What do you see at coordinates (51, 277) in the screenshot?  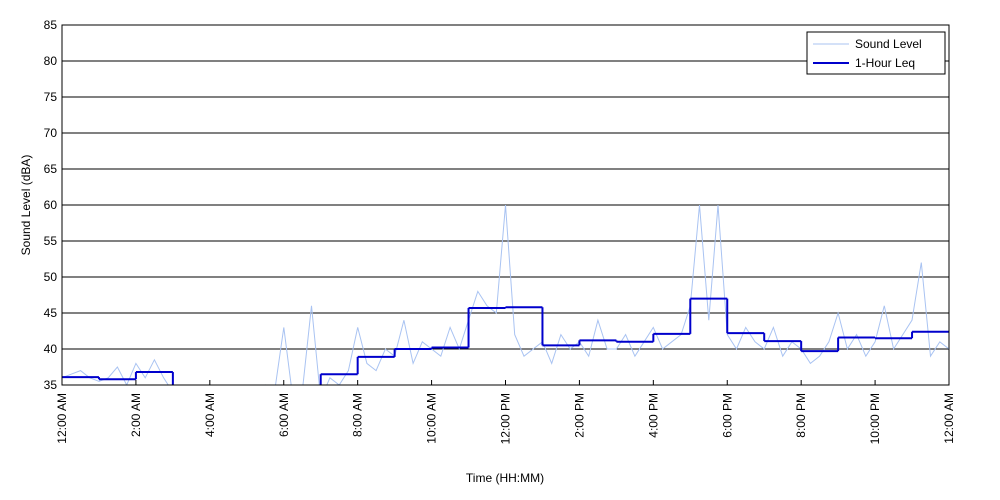 I see `y-tick-label: 50` at bounding box center [51, 277].